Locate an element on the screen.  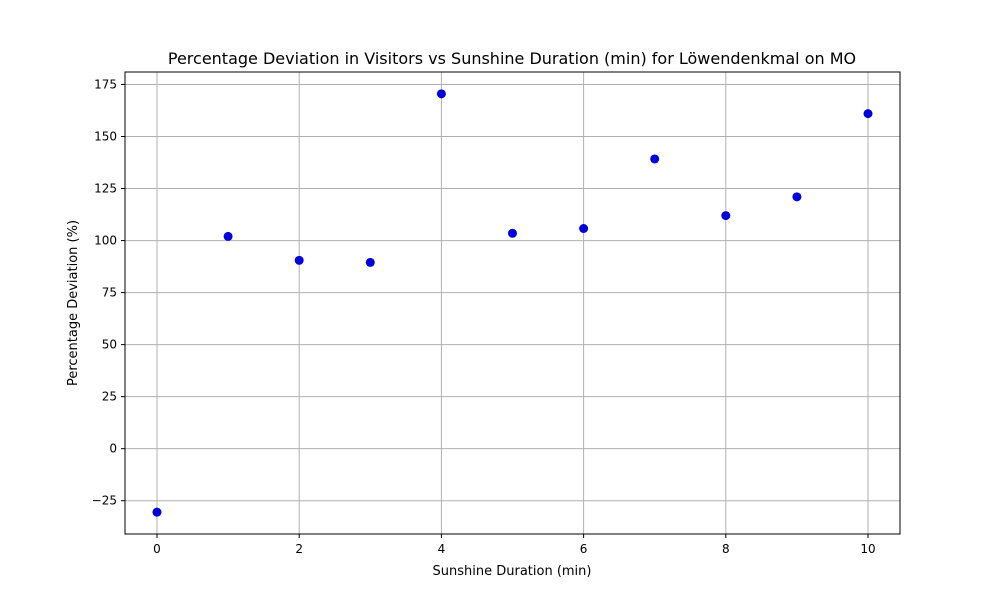
y-tick-label: 50 is located at coordinates (109, 345).